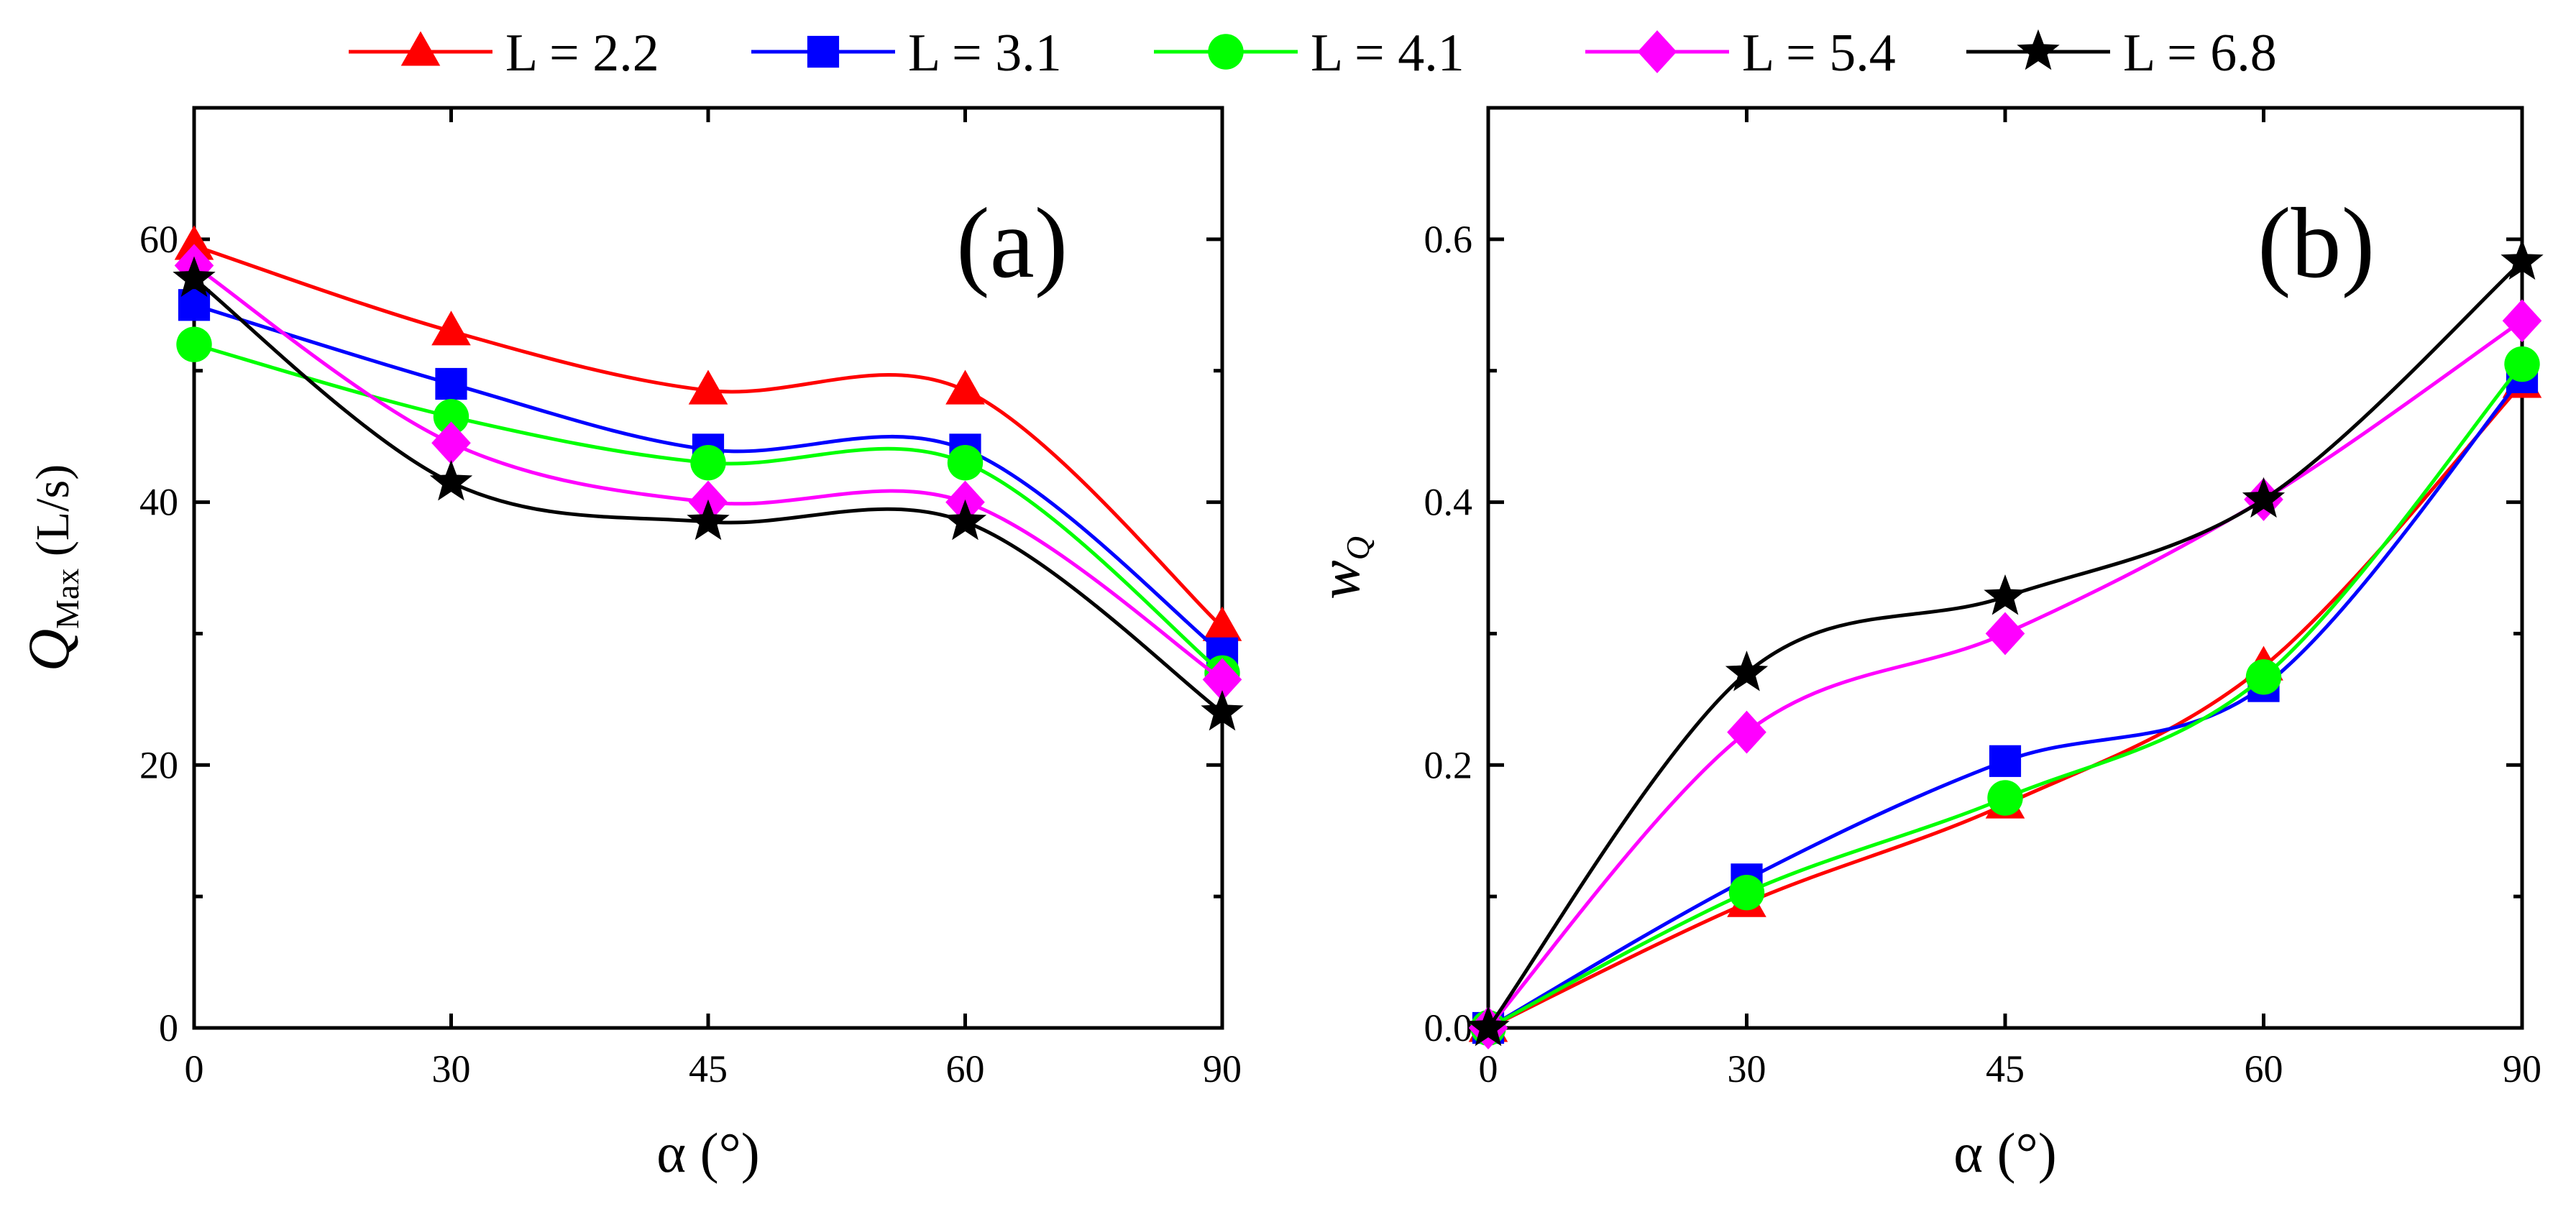  Describe the element at coordinates (582, 54) in the screenshot. I see `legend-label: L = 2.2` at that location.